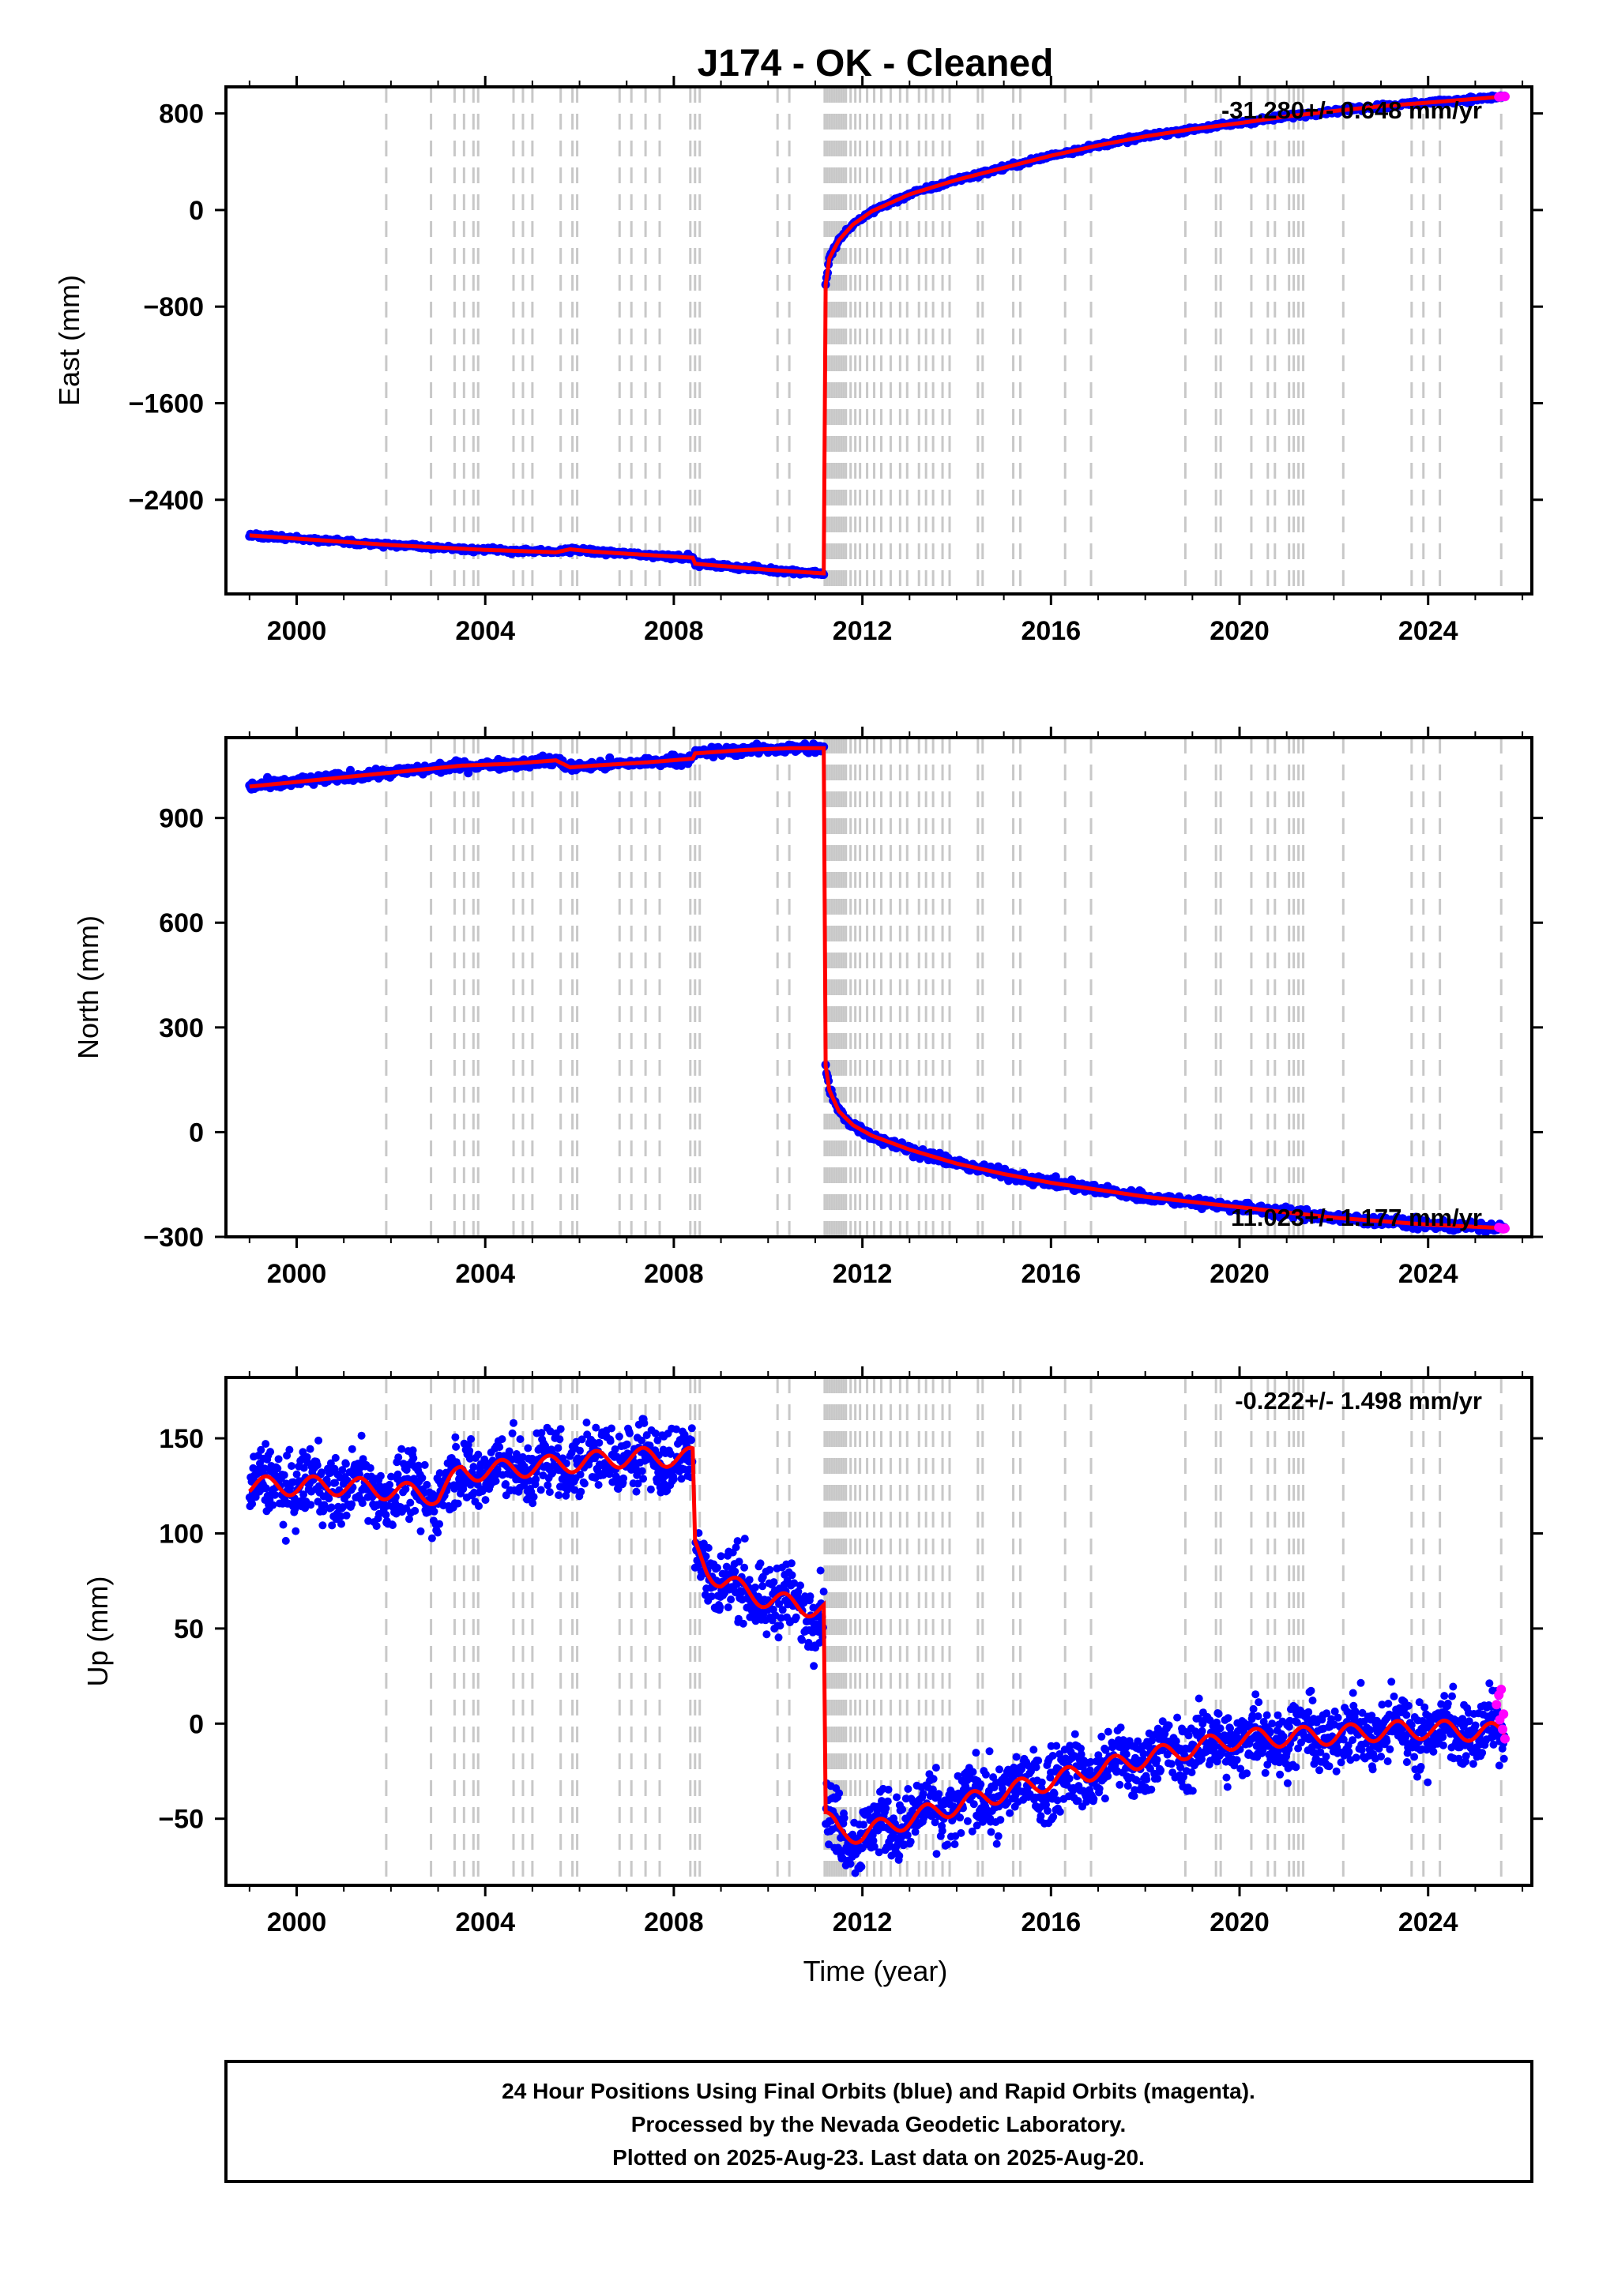  What do you see at coordinates (173, 307) in the screenshot?
I see `y-tick-label: −800` at bounding box center [173, 307].